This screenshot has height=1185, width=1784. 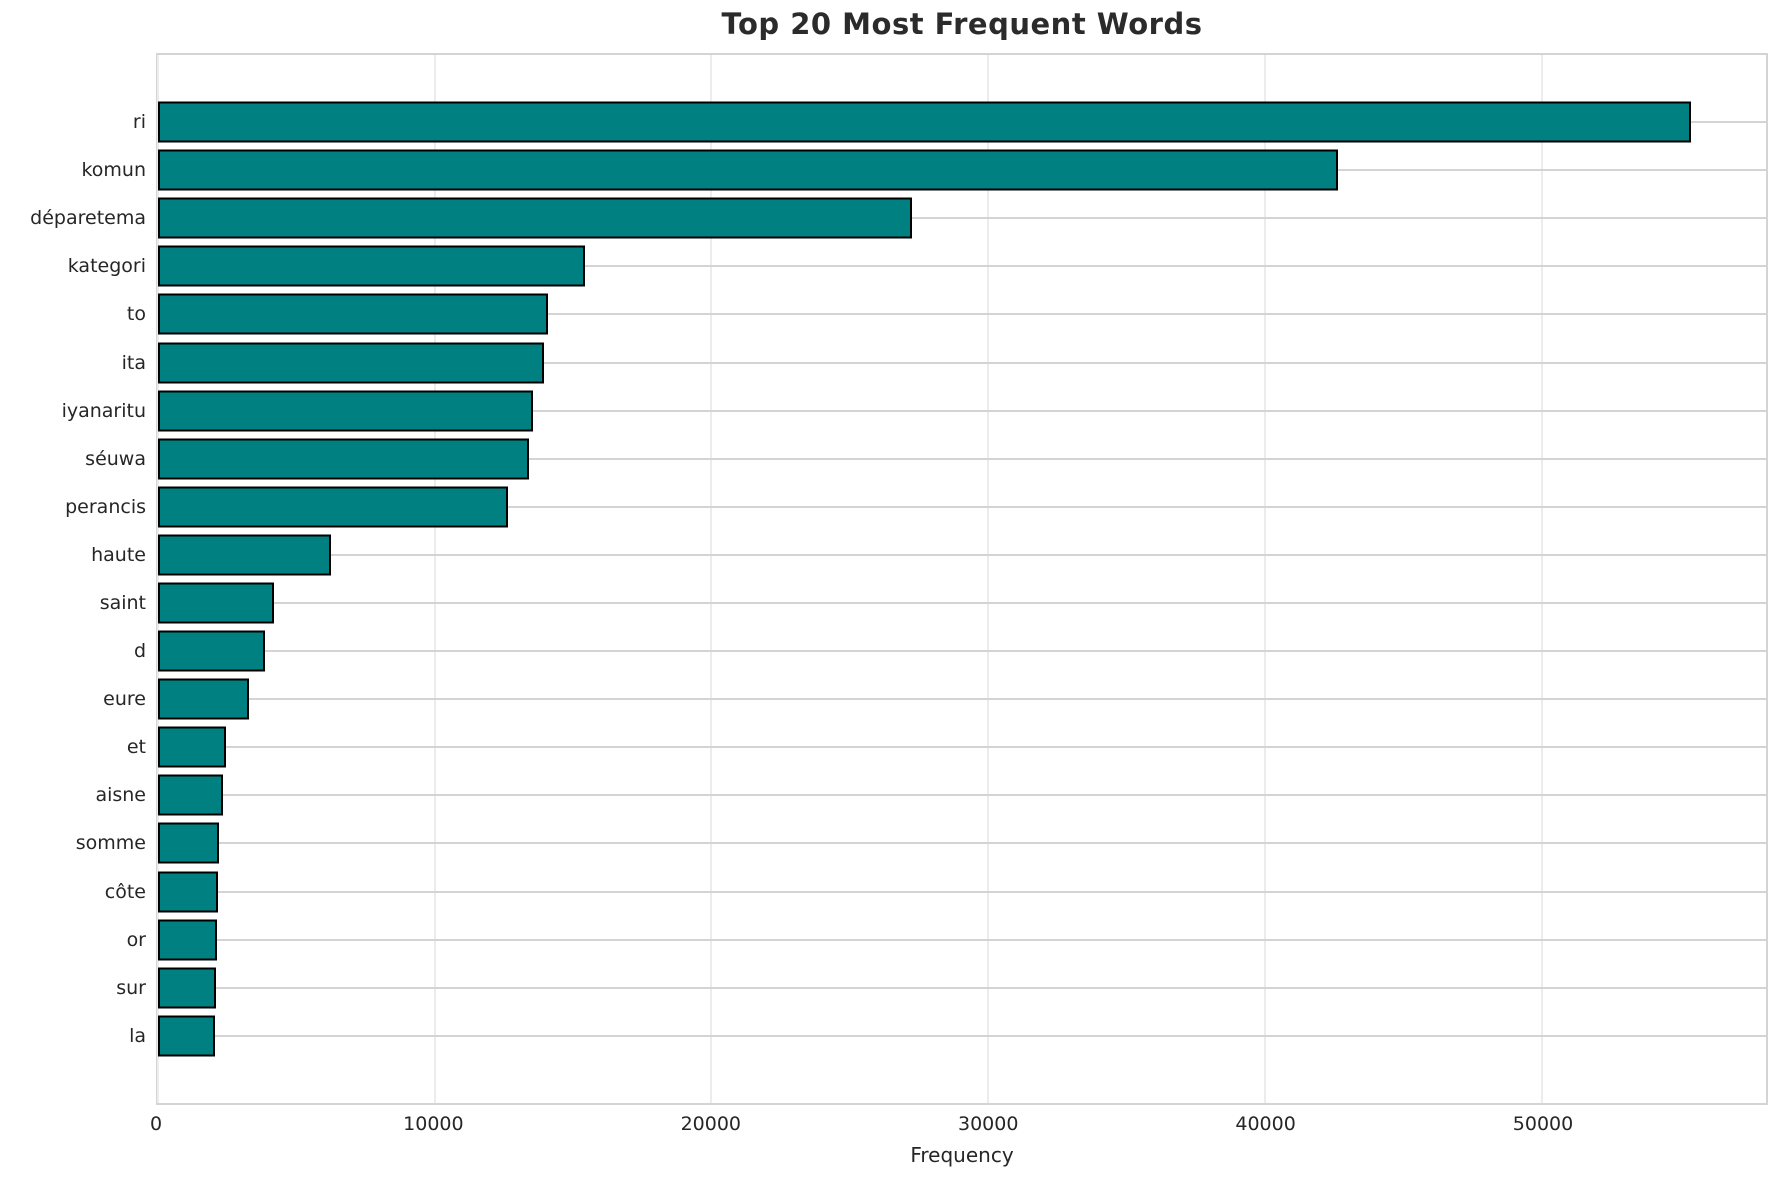 I want to click on x-tick-label-40000: 40000, so click(x=1265, y=1124).